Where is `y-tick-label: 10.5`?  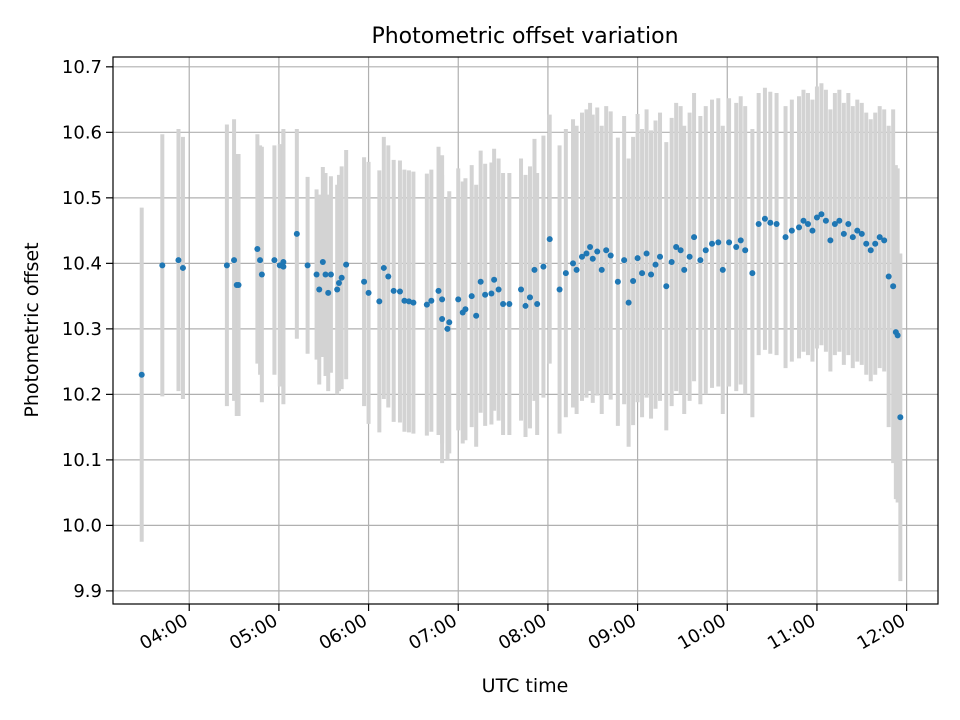
y-tick-label: 10.5 is located at coordinates (82, 198).